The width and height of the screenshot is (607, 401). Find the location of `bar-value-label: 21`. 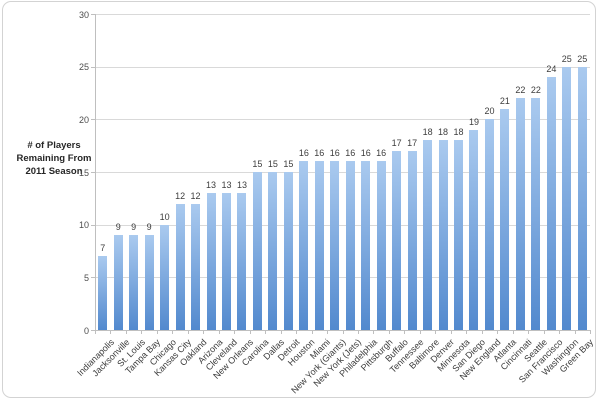

bar-value-label: 21 is located at coordinates (504, 100).